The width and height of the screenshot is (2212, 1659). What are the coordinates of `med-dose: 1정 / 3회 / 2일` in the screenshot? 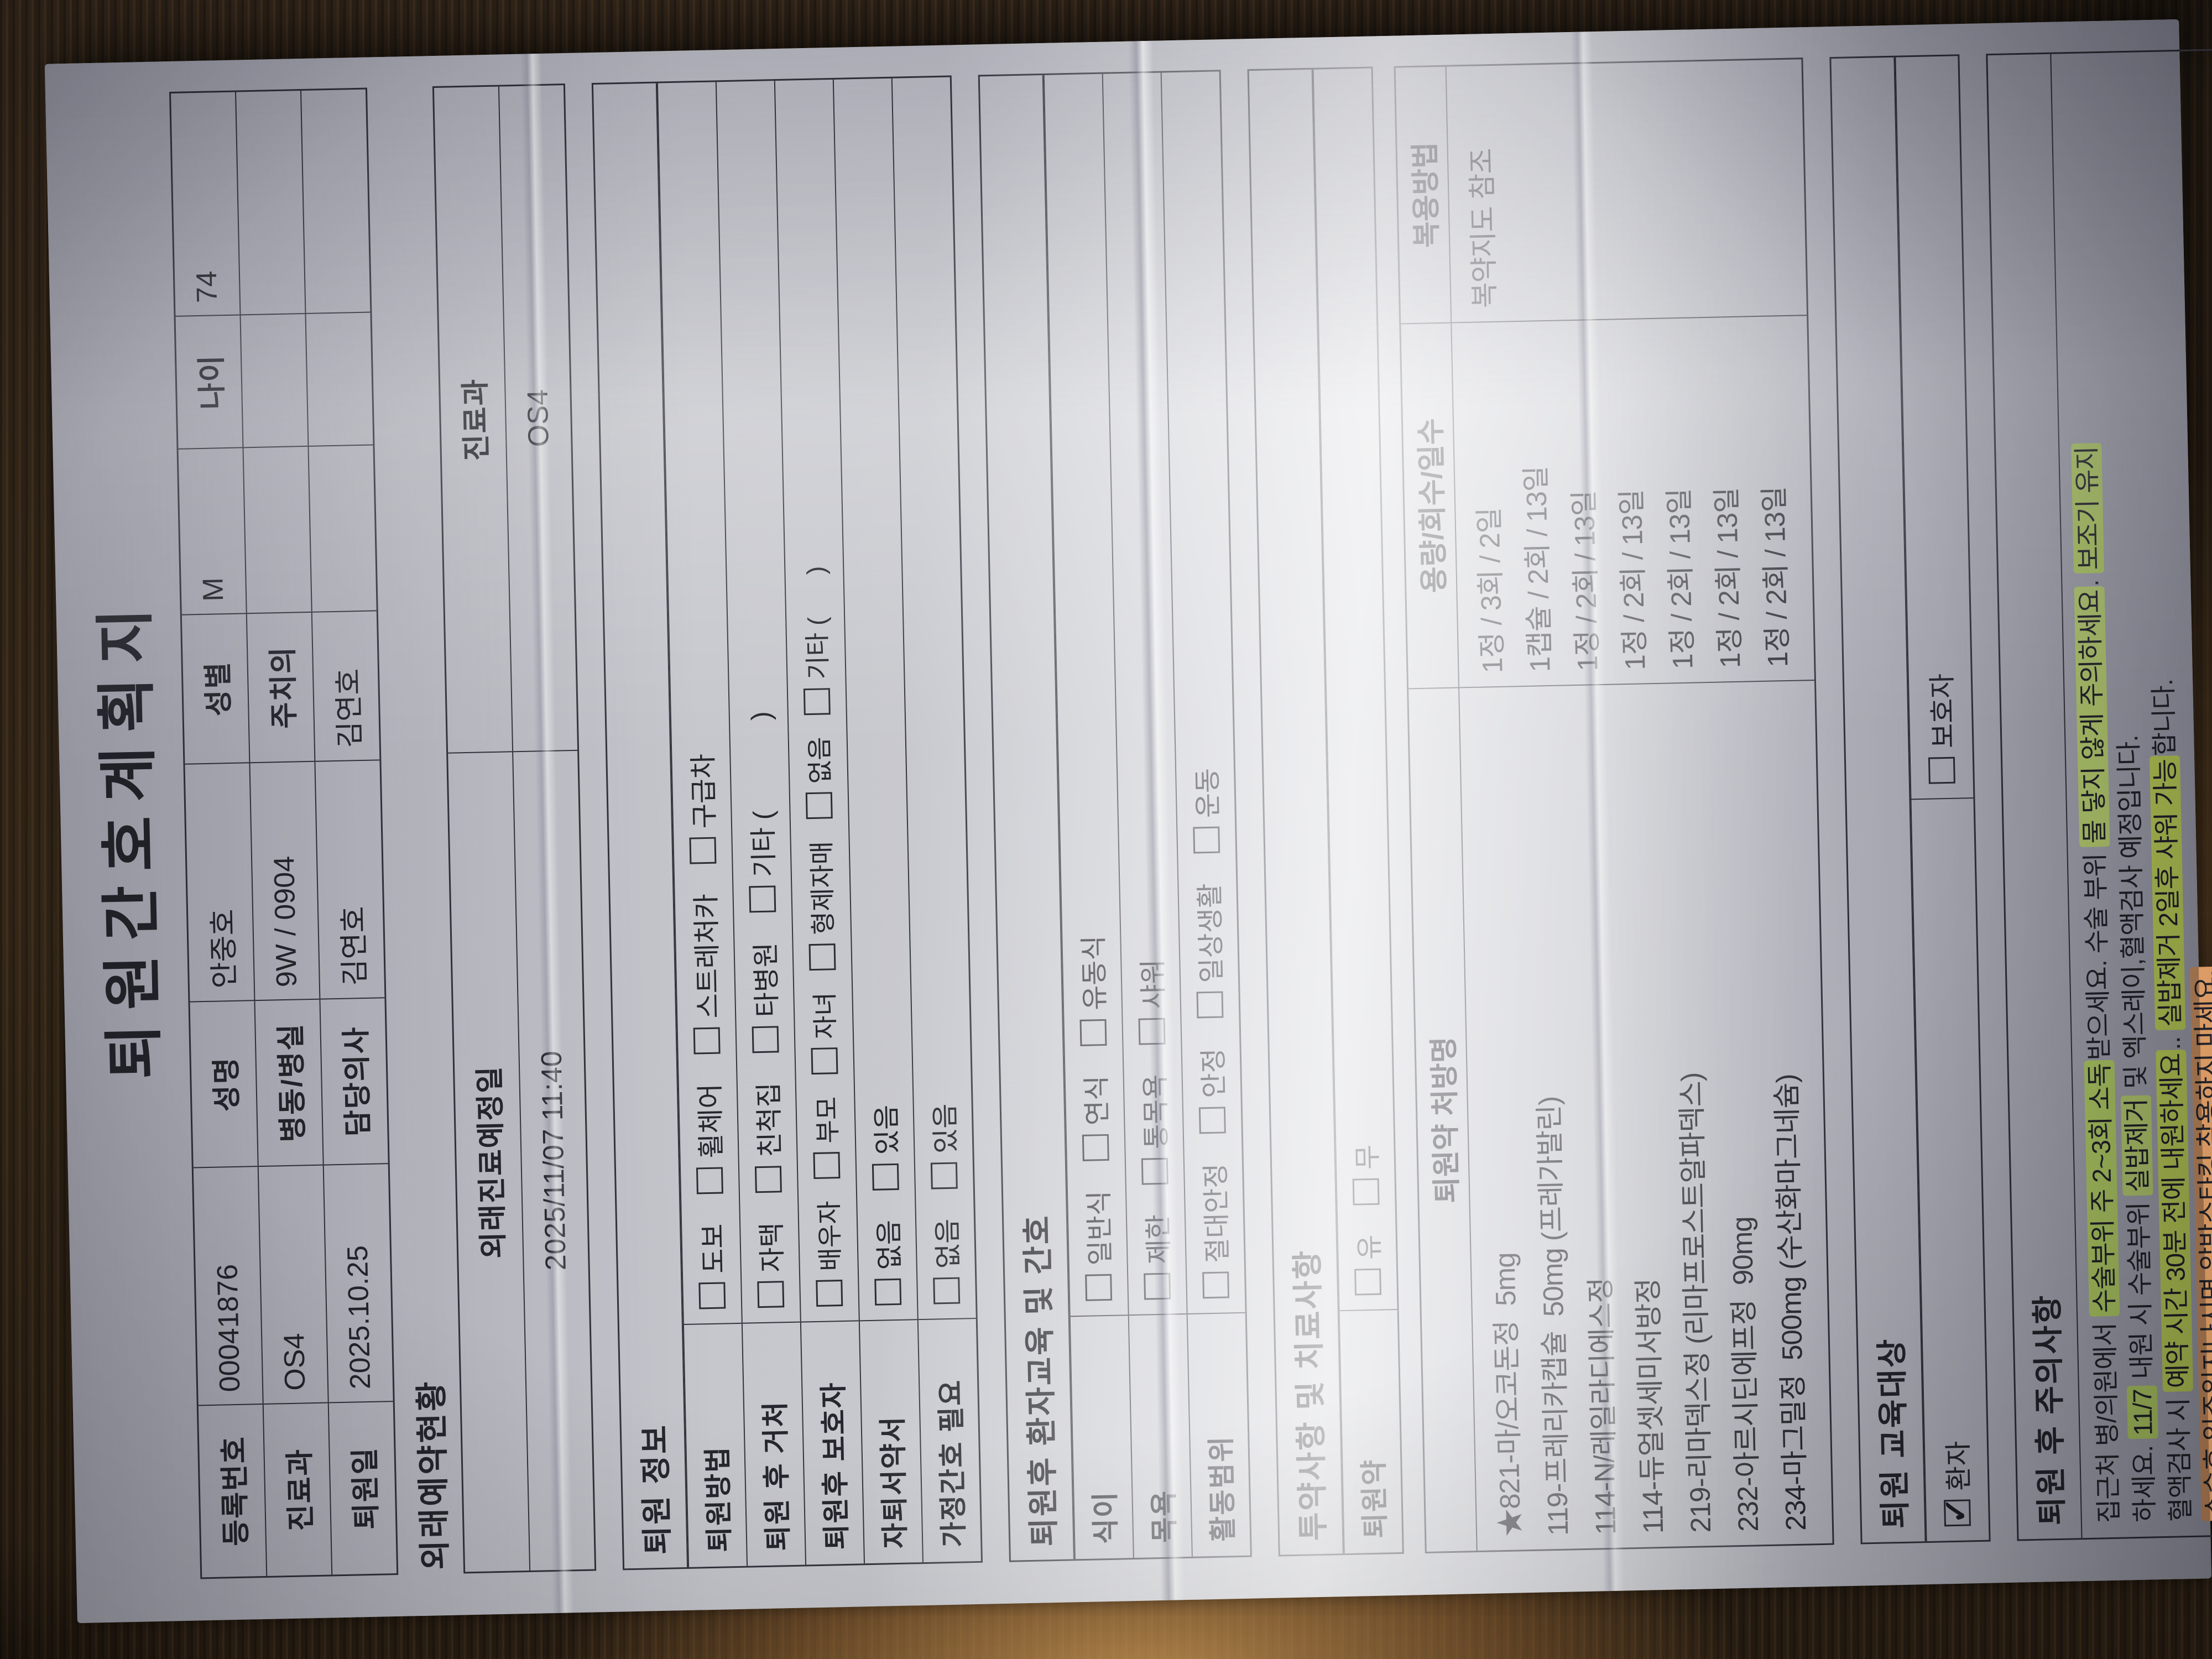 It's located at (1491, 591).